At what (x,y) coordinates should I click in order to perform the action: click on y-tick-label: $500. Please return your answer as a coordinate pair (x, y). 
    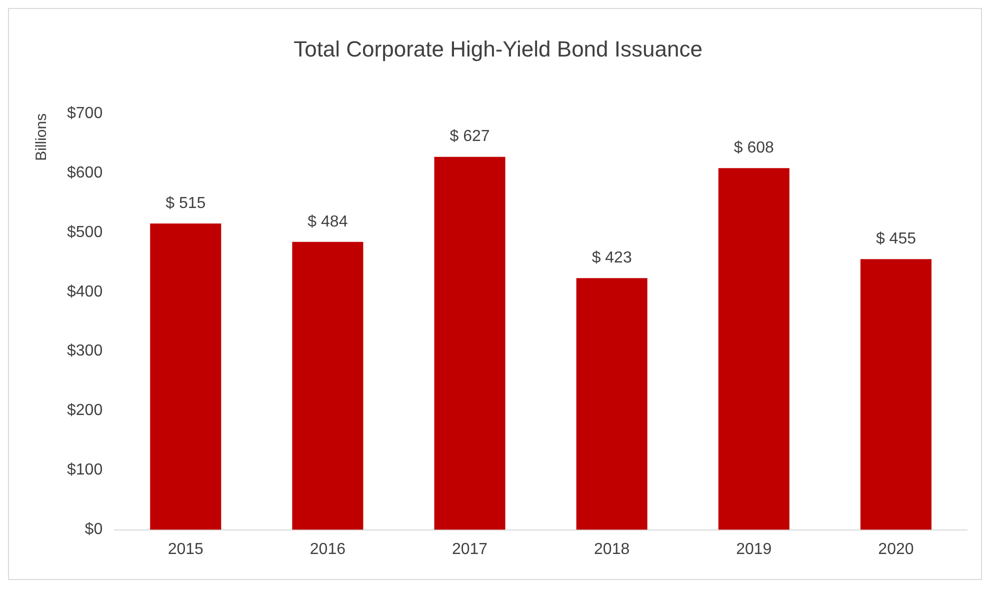
    Looking at the image, I should click on (85, 232).